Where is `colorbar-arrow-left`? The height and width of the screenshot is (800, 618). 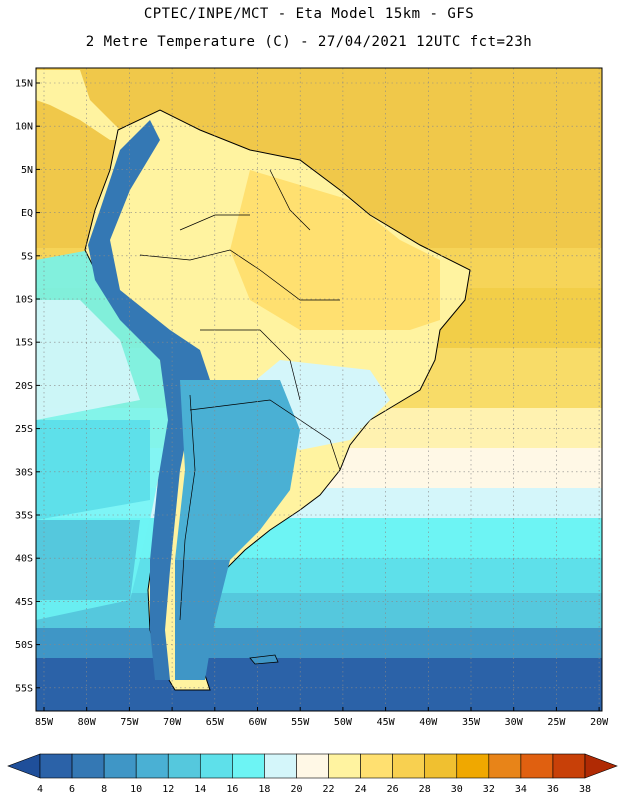 colorbar-arrow-left is located at coordinates (24, 766).